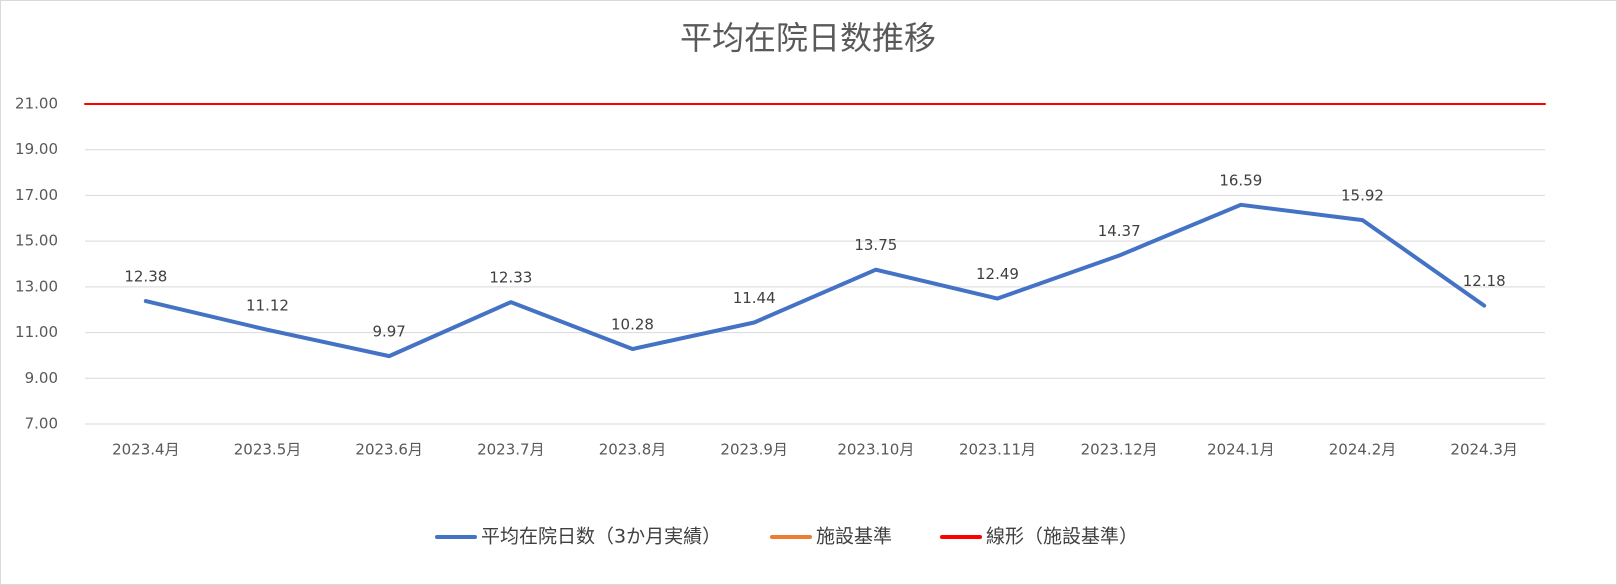 The image size is (1617, 585). What do you see at coordinates (997, 450) in the screenshot?
I see `x-tick-label: 2023.11月` at bounding box center [997, 450].